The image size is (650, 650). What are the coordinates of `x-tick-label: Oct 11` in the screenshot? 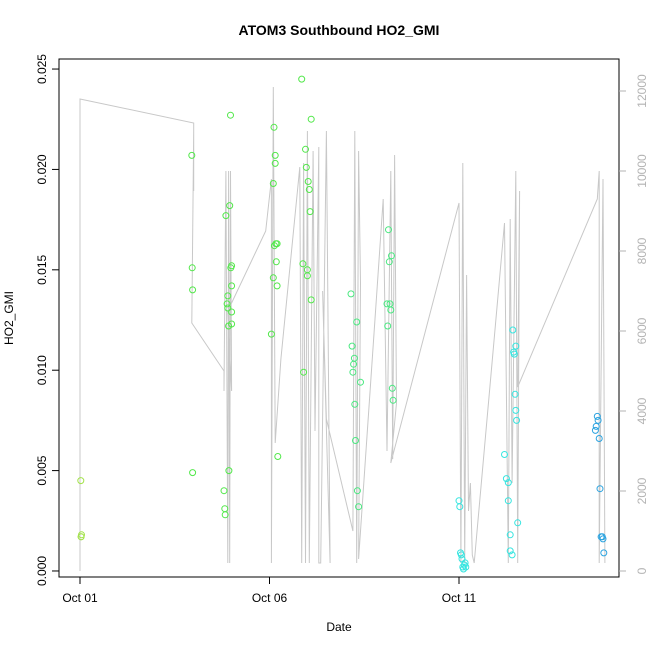 It's located at (459, 598).